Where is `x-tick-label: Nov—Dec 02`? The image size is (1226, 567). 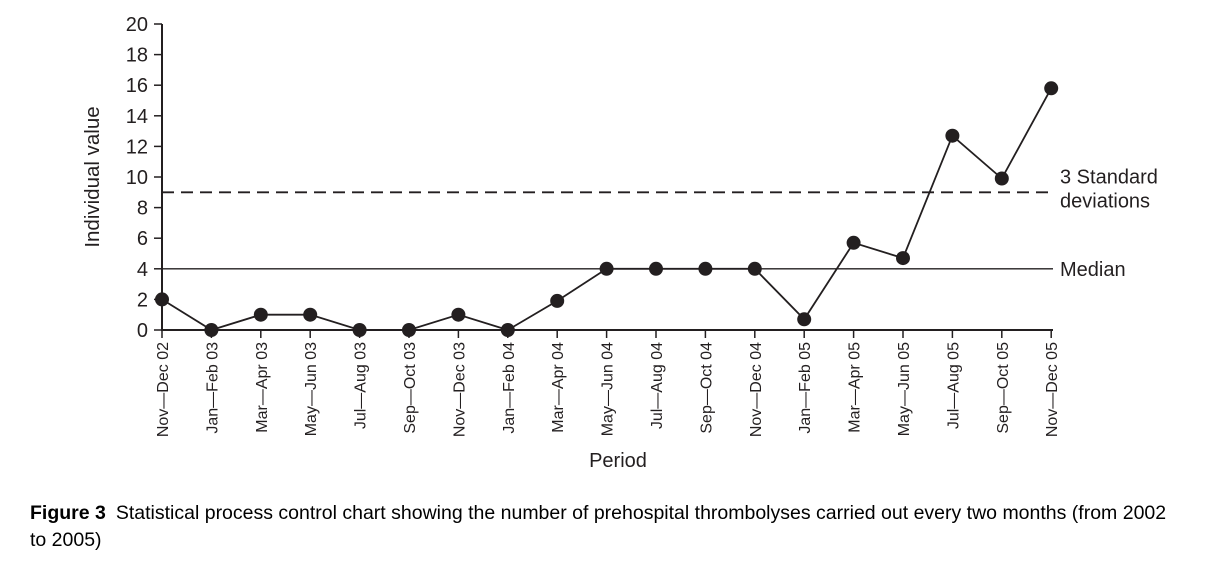 x-tick-label: Nov—Dec 02 is located at coordinates (163, 389).